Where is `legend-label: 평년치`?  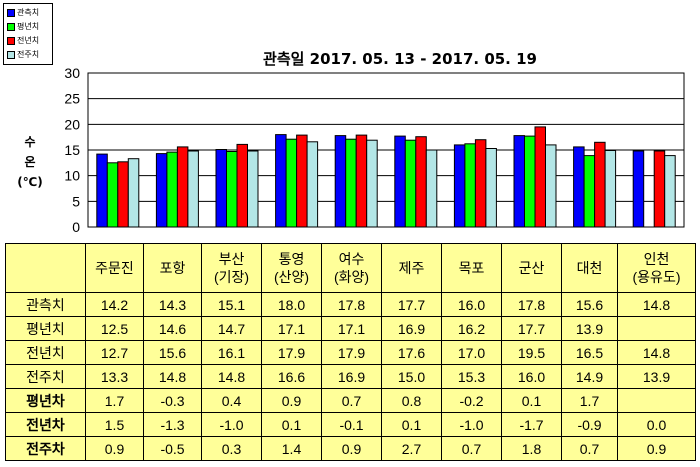 legend-label: 평년치 is located at coordinates (28, 26).